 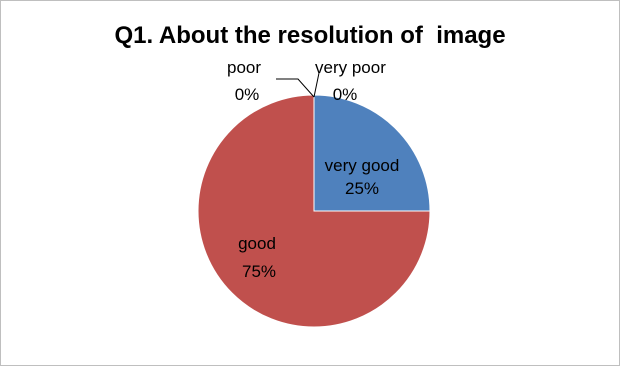 I want to click on label-poor-value: 0%, so click(x=247, y=94).